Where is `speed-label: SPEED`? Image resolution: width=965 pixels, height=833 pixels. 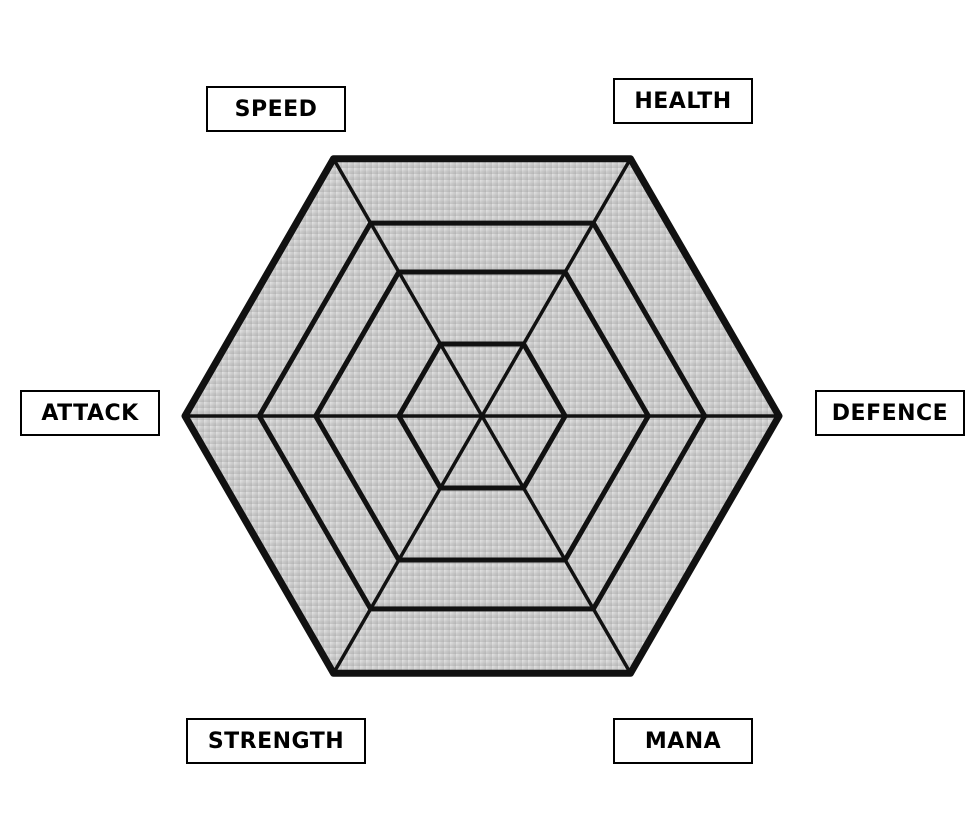
speed-label: SPEED is located at coordinates (276, 109).